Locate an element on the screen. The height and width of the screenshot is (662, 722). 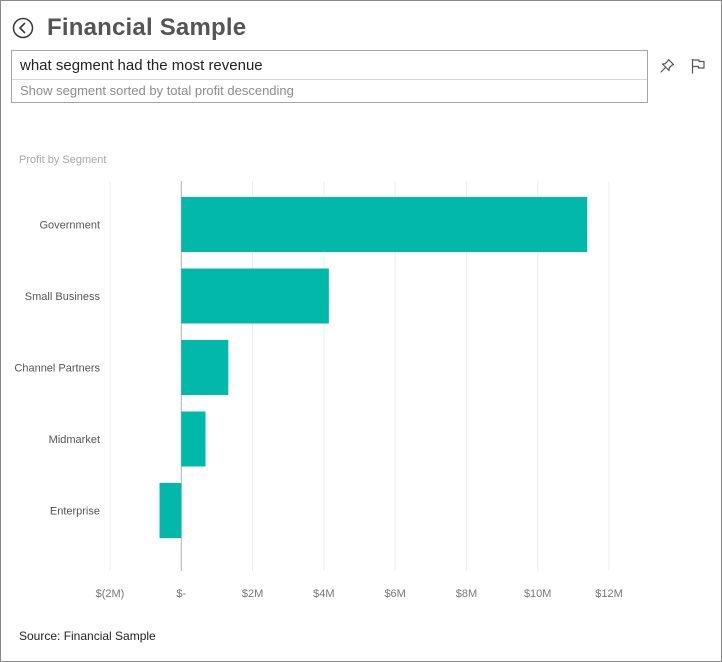
back-arrow-circle-icon is located at coordinates (23, 28).